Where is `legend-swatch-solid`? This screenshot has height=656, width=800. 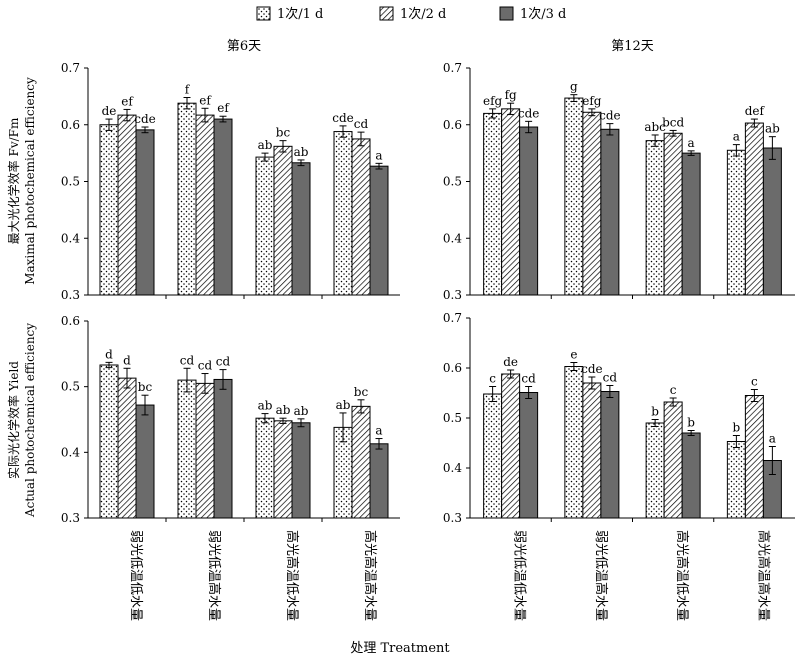 legend-swatch-solid is located at coordinates (506, 13).